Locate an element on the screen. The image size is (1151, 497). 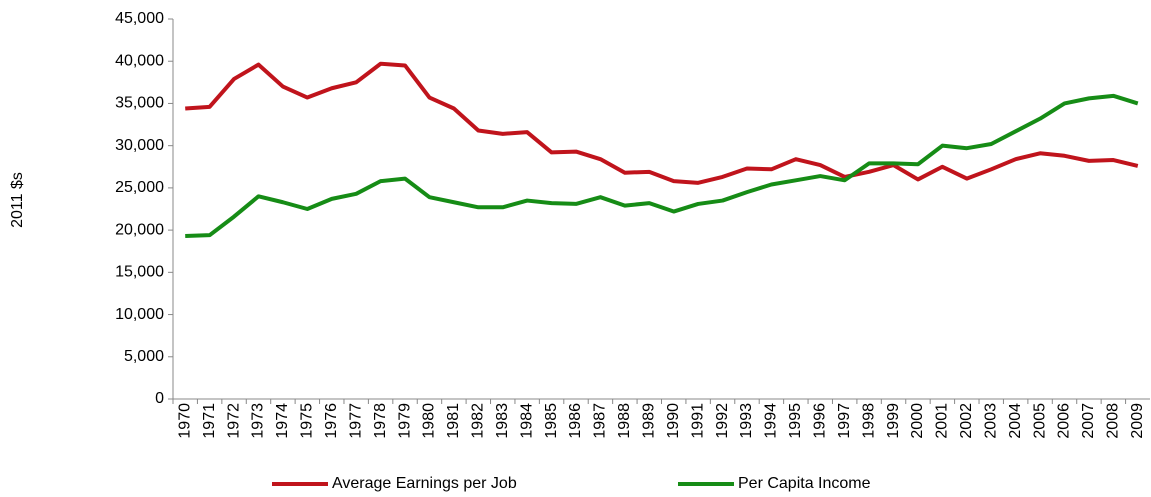
y-tick-label: 35,000 is located at coordinates (139, 103).